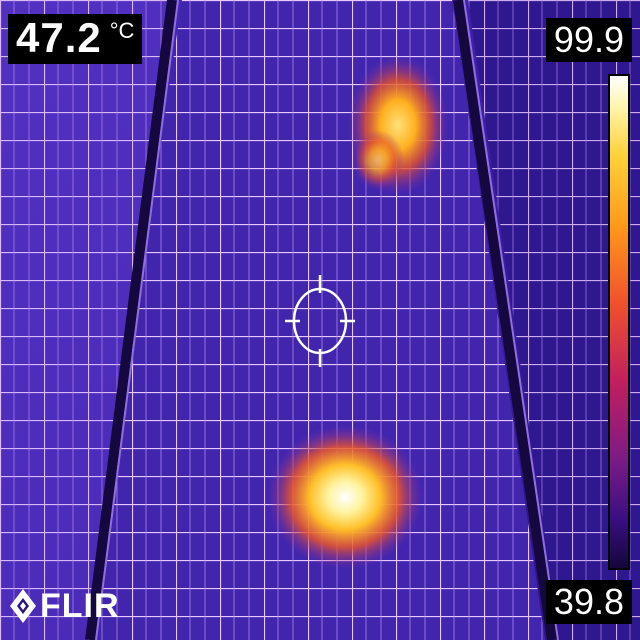 This screenshot has height=640, width=640. Describe the element at coordinates (588, 40) in the screenshot. I see `scale-max-value: 99.9` at that location.